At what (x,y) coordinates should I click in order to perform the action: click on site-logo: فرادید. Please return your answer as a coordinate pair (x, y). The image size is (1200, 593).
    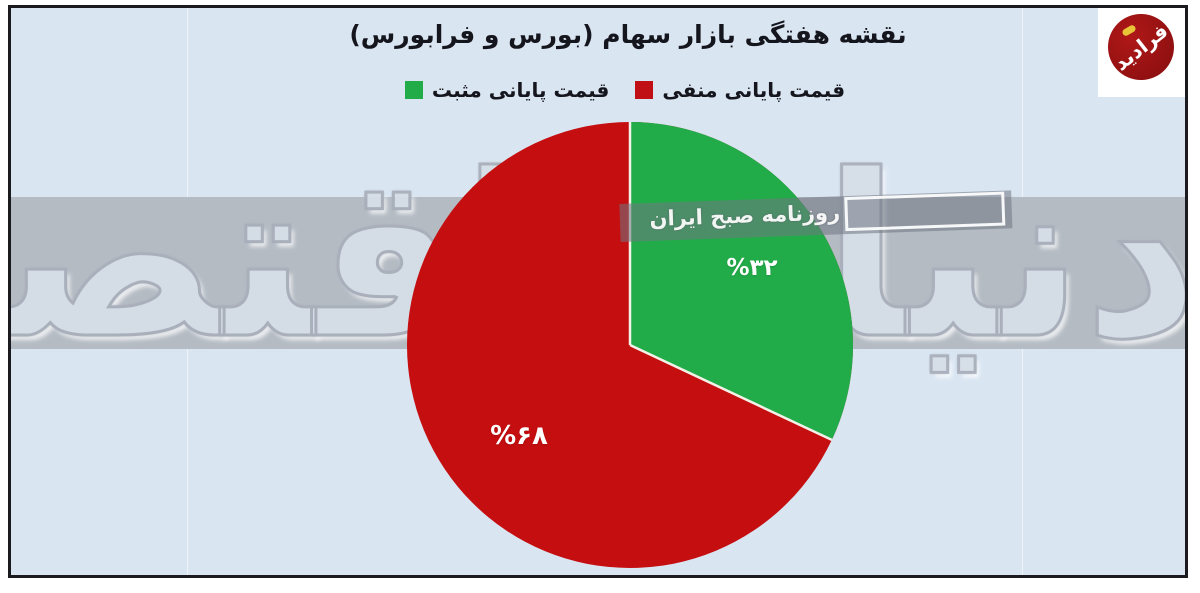
    Looking at the image, I should click on (1141, 47).